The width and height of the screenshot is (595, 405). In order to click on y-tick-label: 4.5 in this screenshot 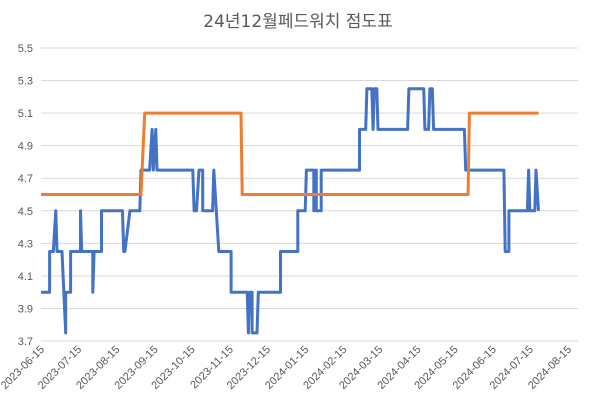, I will do `click(25, 212)`.